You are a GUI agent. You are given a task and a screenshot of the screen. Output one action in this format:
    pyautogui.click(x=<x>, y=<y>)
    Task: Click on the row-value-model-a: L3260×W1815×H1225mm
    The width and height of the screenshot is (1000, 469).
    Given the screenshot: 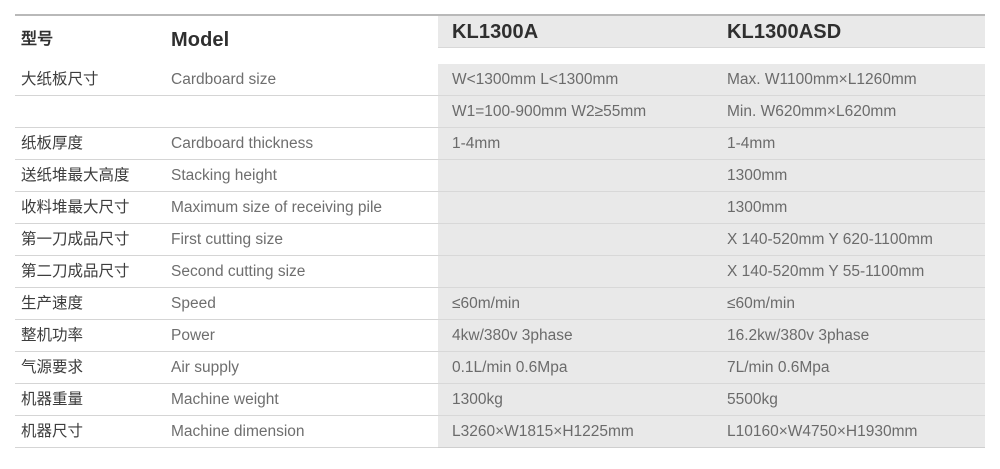 What is the action you would take?
    pyautogui.click(x=575, y=432)
    